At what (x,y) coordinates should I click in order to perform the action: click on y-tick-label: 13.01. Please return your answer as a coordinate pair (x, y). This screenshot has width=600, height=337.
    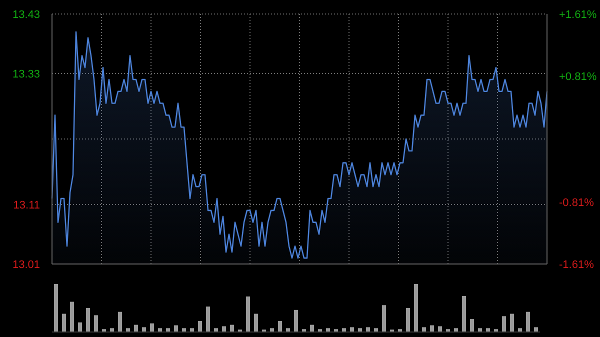
    Looking at the image, I should click on (26, 265).